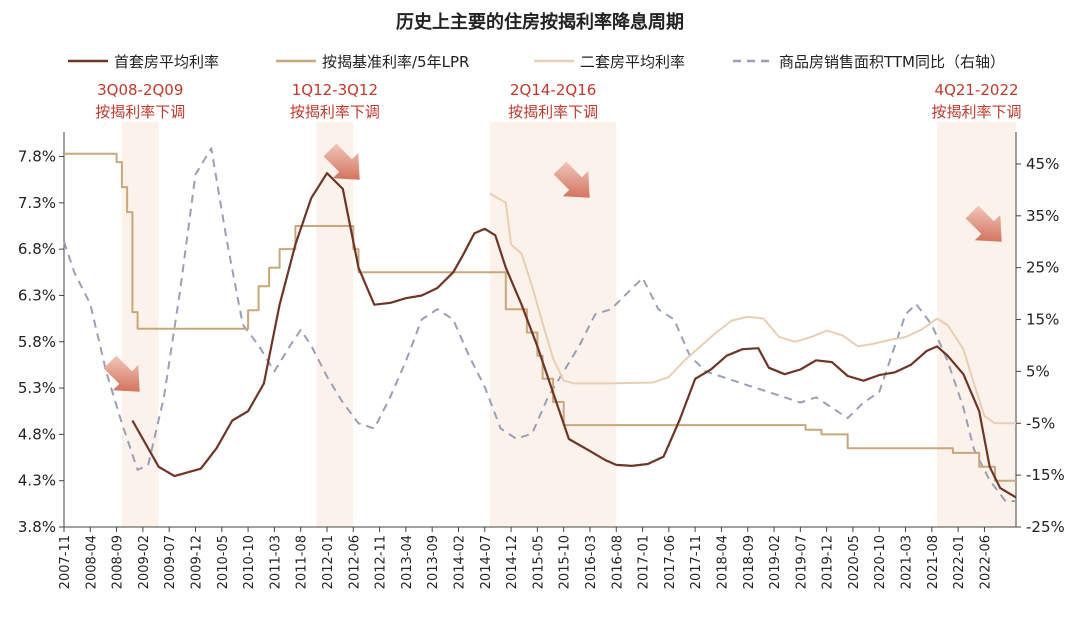 The height and width of the screenshot is (627, 1080). Describe the element at coordinates (196, 562) in the screenshot. I see `x-tick-label: 2009-12` at that location.